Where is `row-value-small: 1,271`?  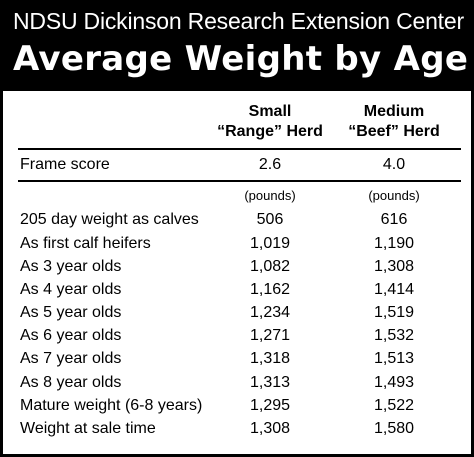
row-value-small: 1,271 is located at coordinates (270, 335).